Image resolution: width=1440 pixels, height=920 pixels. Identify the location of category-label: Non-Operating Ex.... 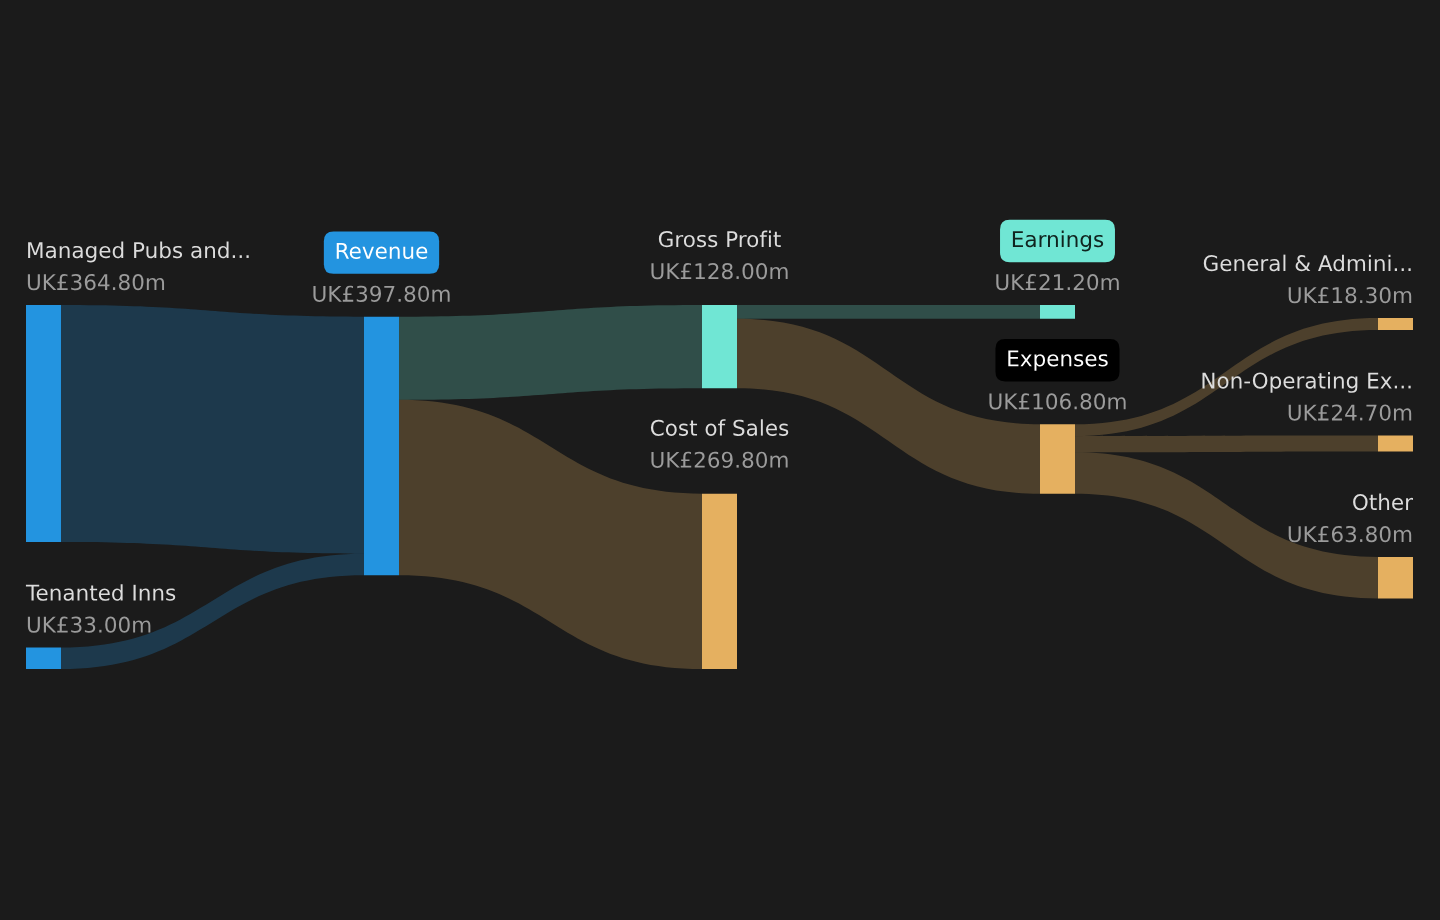
(1306, 382).